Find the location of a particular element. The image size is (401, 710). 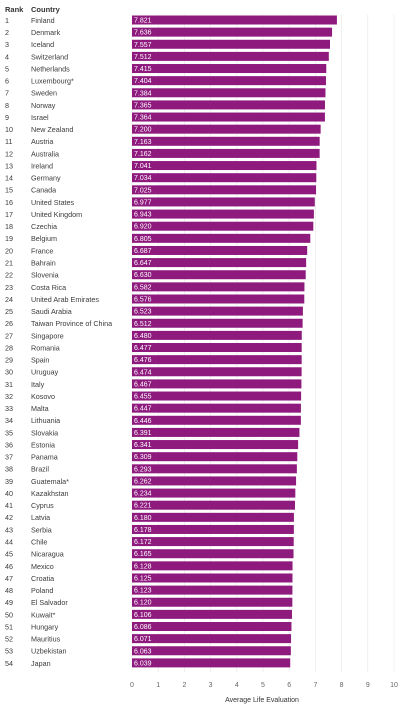

country-label: Iceland is located at coordinates (42, 44).